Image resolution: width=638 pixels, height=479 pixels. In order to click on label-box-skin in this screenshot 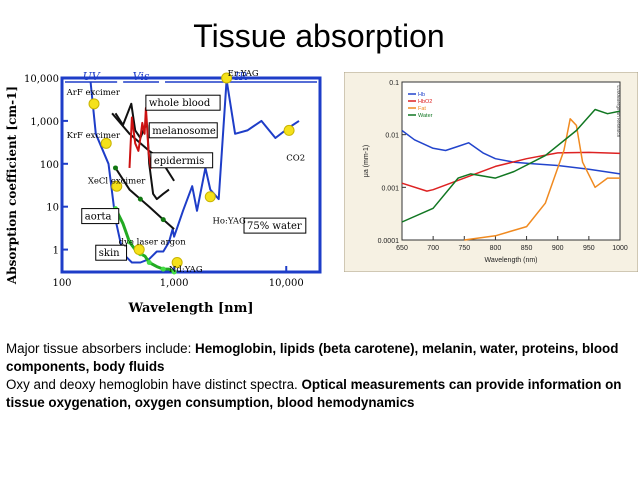, I will do `click(111, 252)`.